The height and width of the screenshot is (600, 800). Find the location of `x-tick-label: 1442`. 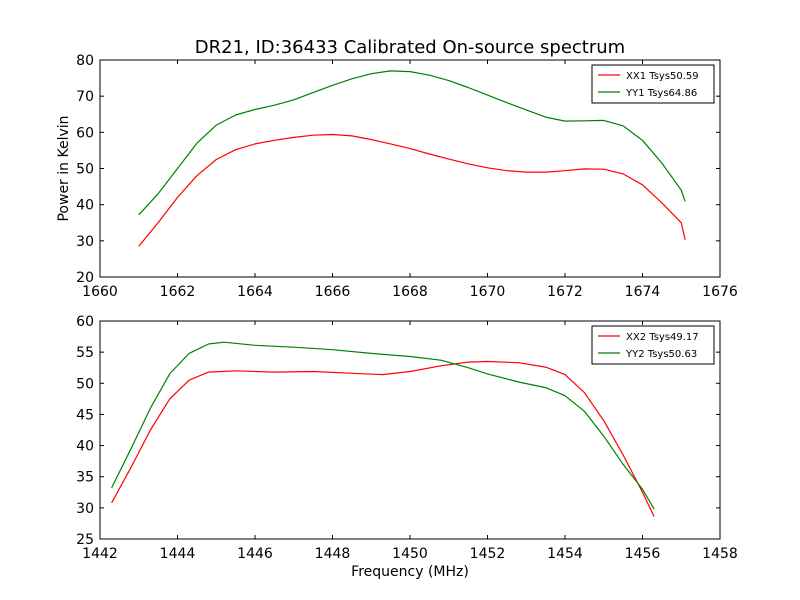

x-tick-label: 1442 is located at coordinates (100, 554).